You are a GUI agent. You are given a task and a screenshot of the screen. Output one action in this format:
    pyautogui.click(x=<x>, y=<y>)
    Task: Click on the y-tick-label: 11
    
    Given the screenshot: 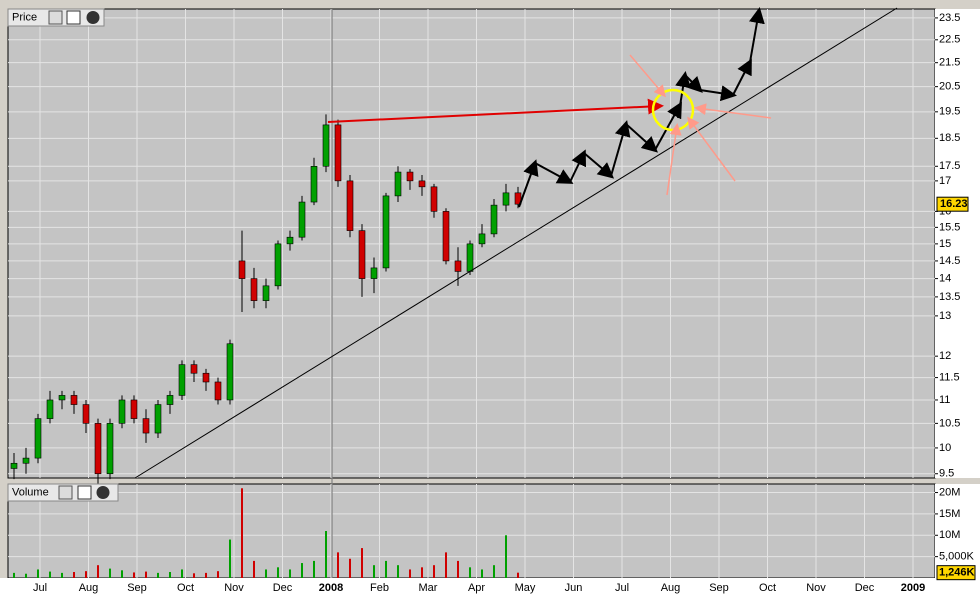 What is the action you would take?
    pyautogui.click(x=944, y=400)
    